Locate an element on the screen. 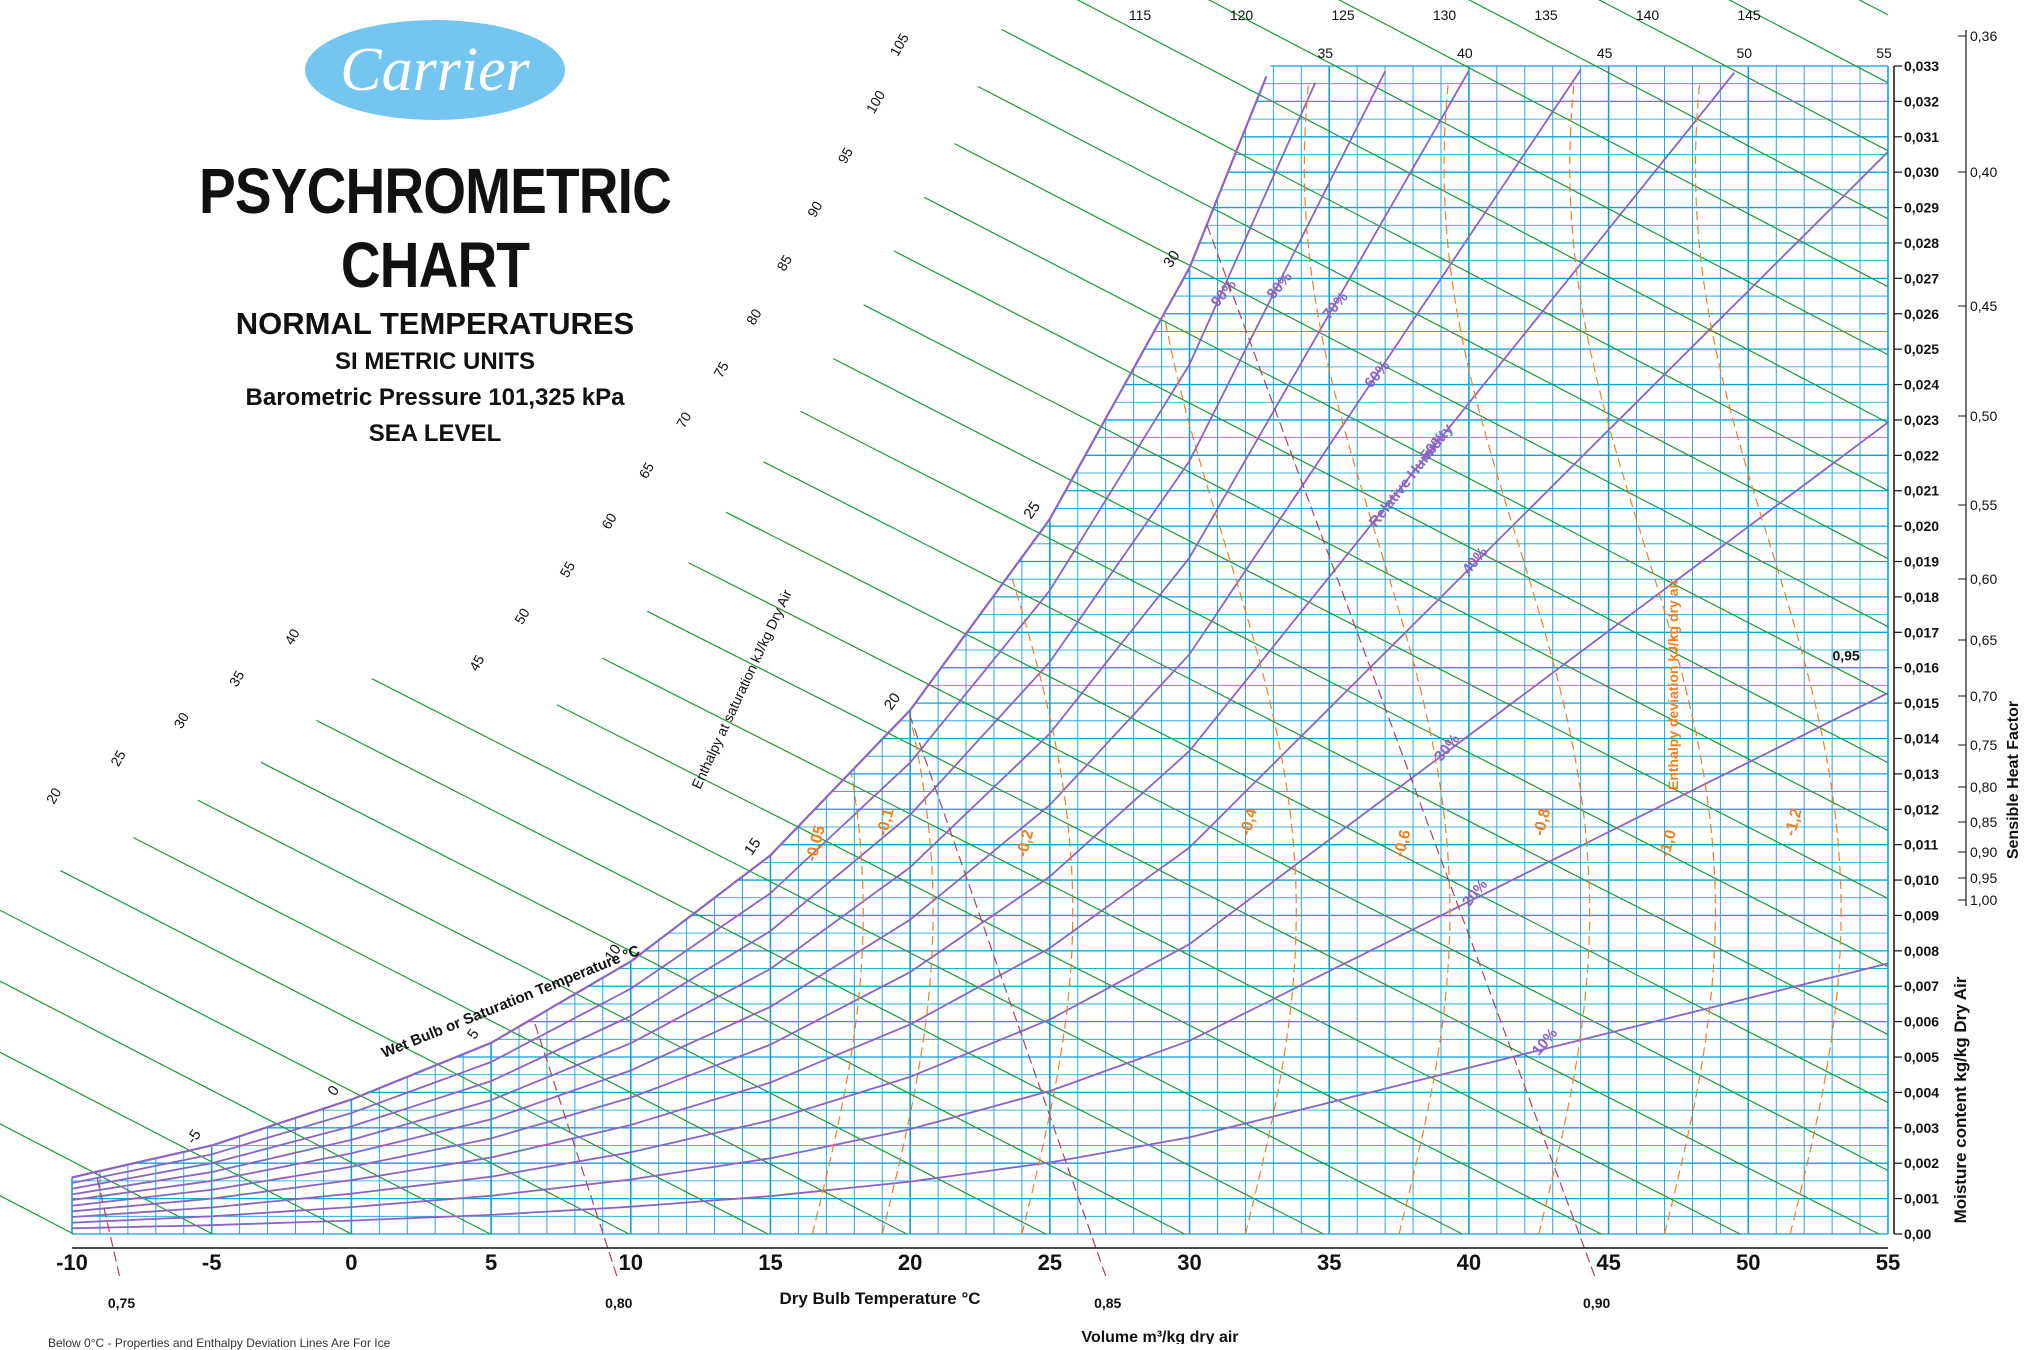 The height and width of the screenshot is (1350, 2030). deviation-label: Enthalpy deviation kJ/kg dry air is located at coordinates (1673, 684).